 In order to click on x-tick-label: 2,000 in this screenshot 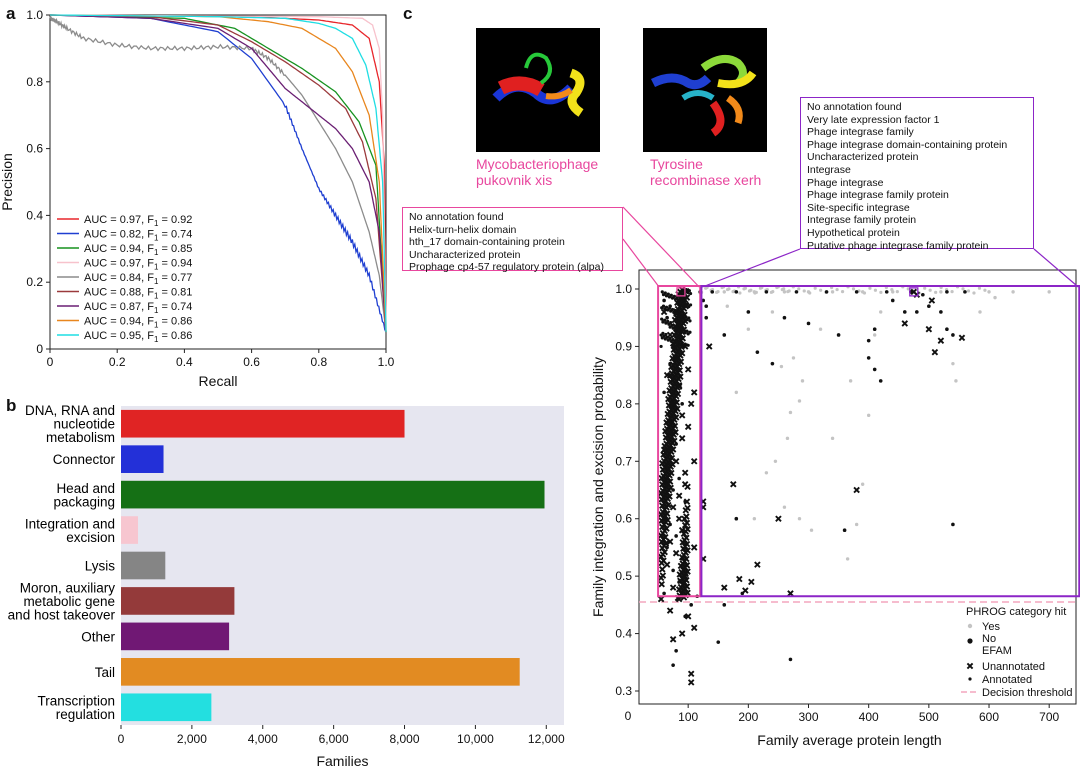, I will do `click(192, 739)`.